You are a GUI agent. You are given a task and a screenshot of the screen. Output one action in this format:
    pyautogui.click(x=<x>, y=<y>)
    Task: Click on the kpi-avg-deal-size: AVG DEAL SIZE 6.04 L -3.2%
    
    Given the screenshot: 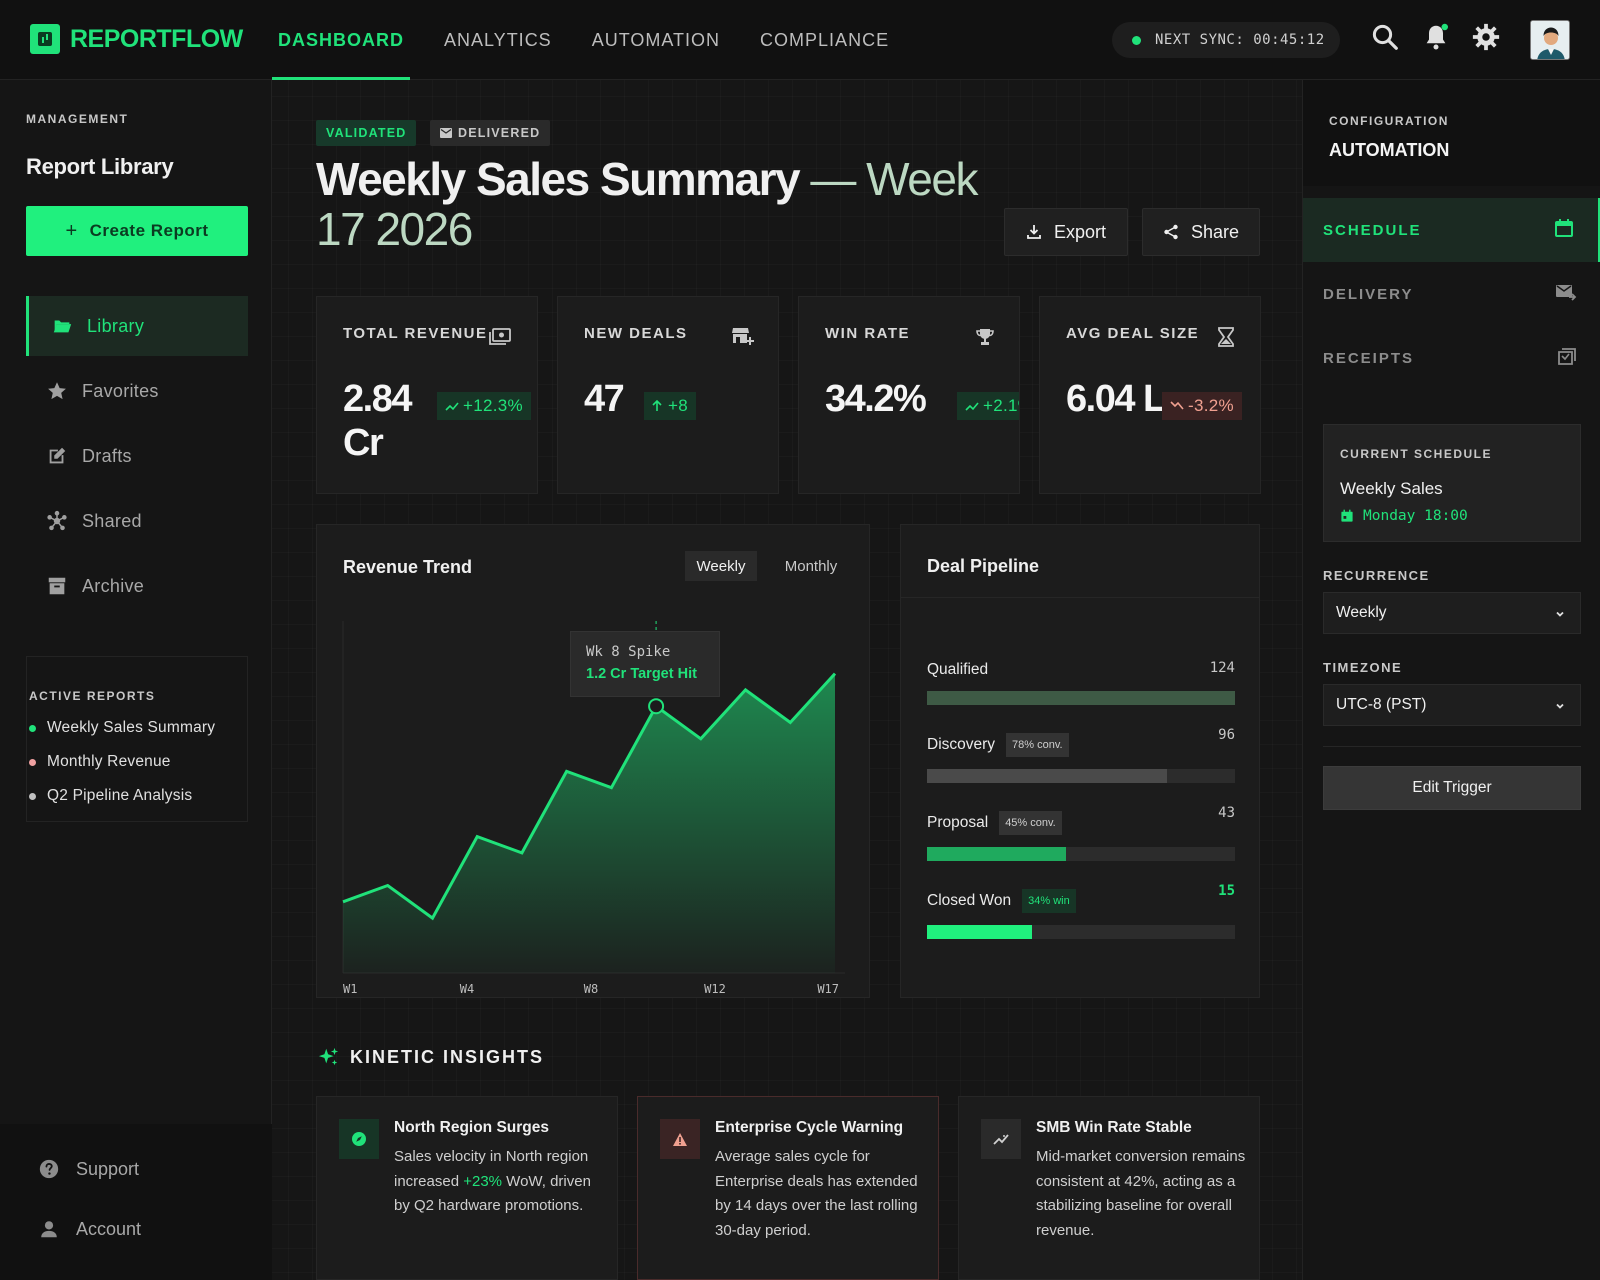 What is the action you would take?
    pyautogui.click(x=1150, y=395)
    